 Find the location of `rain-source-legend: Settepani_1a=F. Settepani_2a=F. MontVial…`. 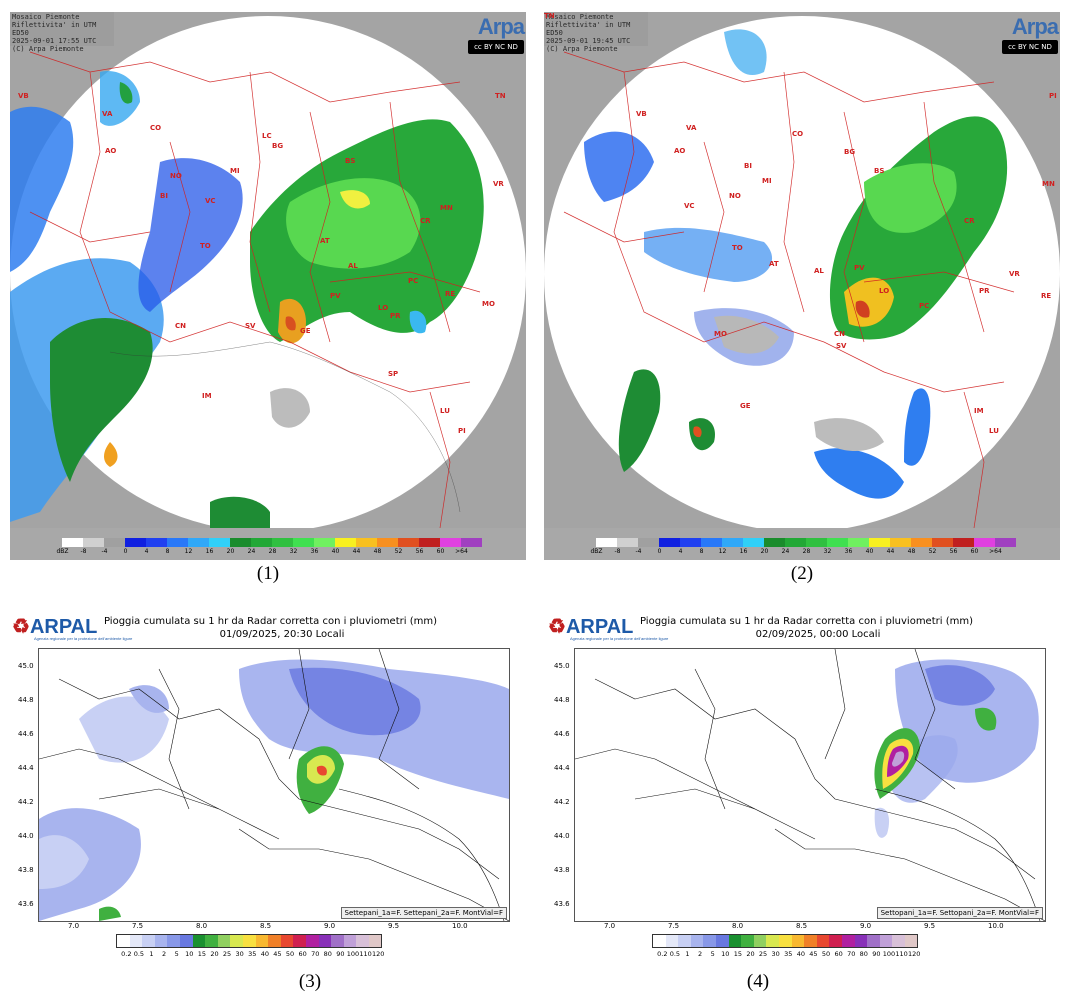

rain-source-legend: Settepani_1a=F. Settepani_2a=F. MontVial… is located at coordinates (423, 913).